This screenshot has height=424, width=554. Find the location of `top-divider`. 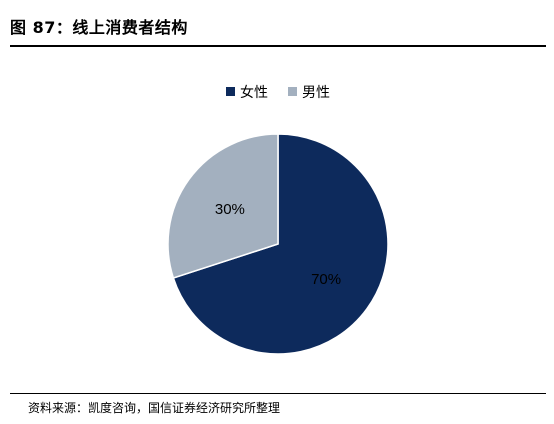

top-divider is located at coordinates (278, 46).